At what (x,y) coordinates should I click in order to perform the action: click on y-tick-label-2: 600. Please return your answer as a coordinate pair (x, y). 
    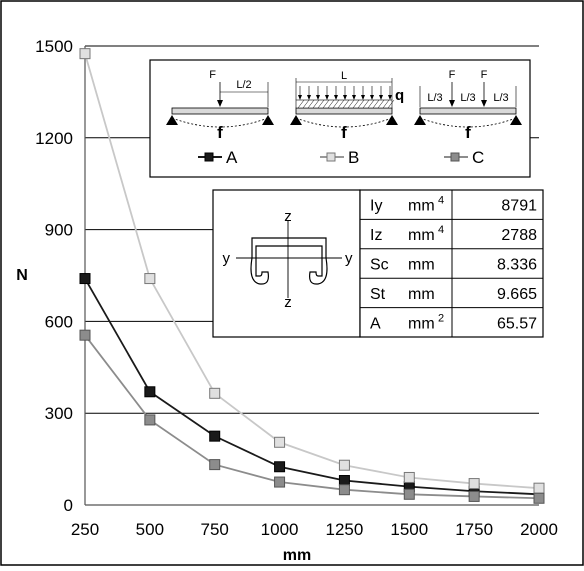
    Looking at the image, I should click on (59, 321).